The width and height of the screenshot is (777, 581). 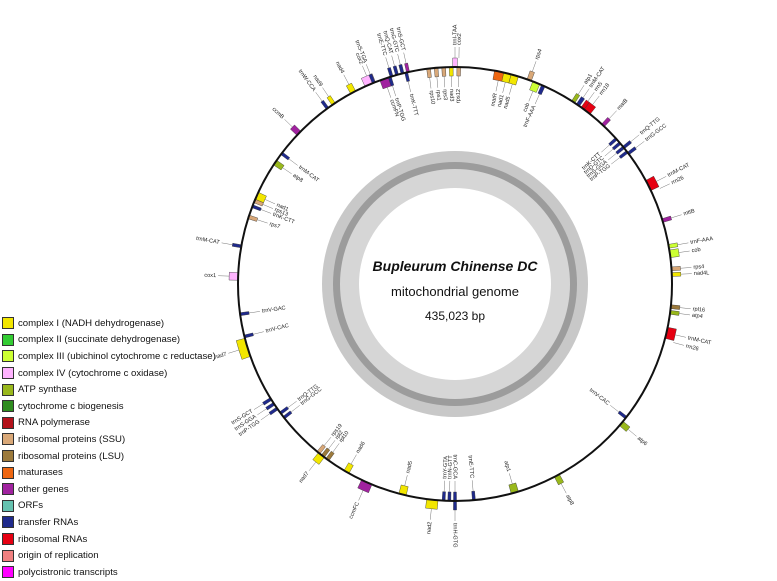 I want to click on gene-label: trnF-AAA, so click(x=702, y=241).